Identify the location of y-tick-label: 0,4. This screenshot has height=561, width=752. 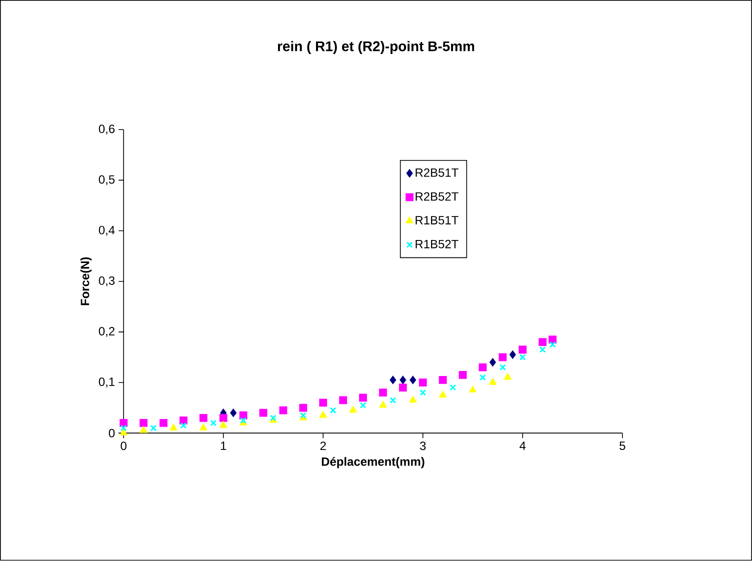
(106, 231).